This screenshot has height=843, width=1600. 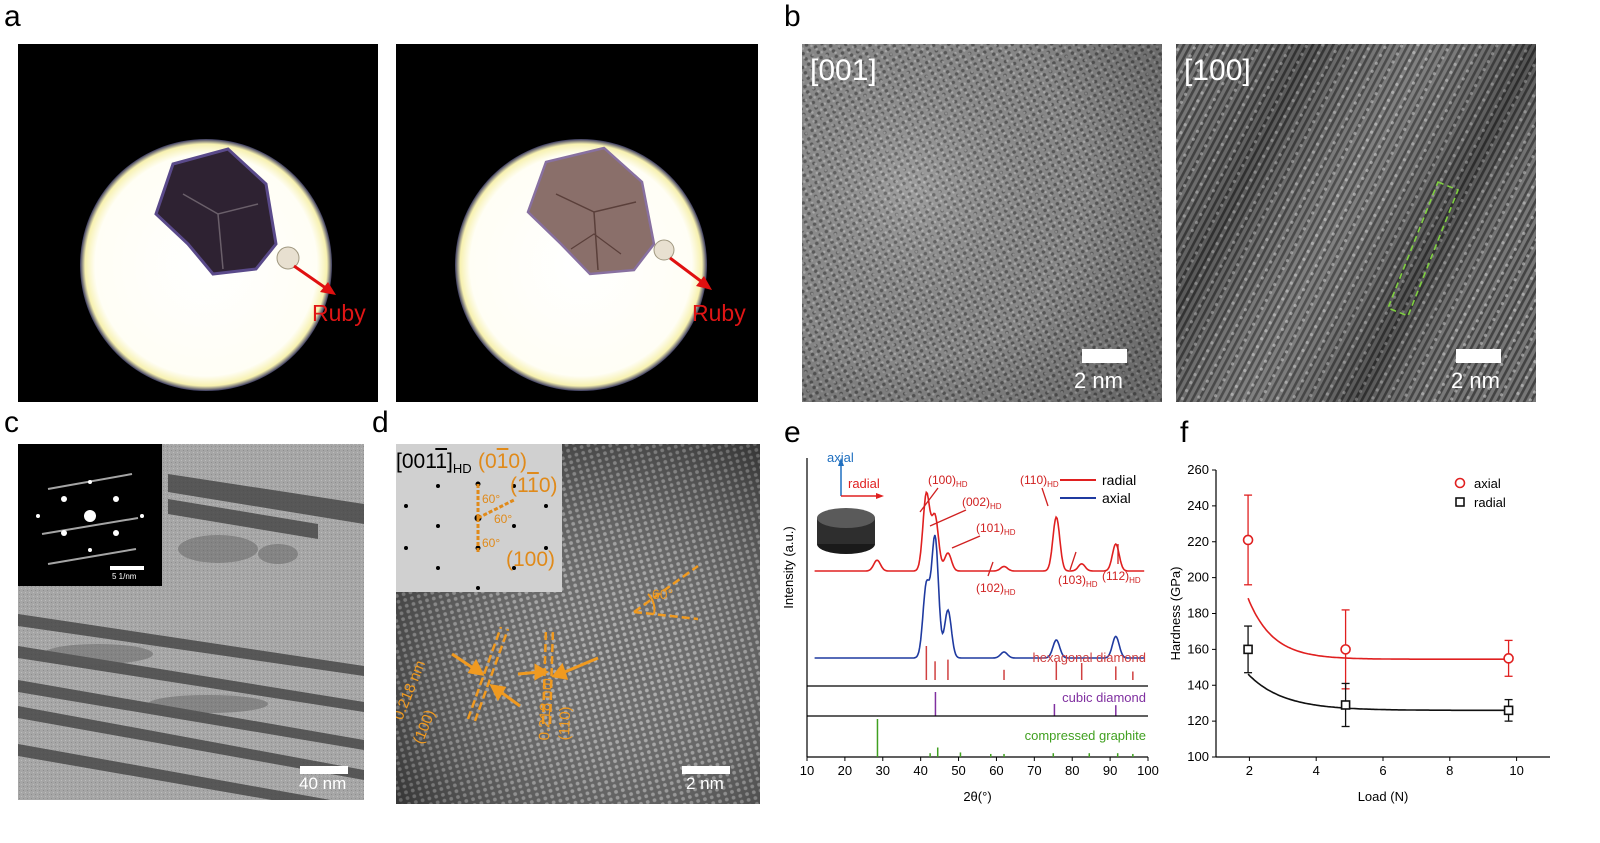 What do you see at coordinates (1423, 249) in the screenshot?
I see `stacking-fault-box` at bounding box center [1423, 249].